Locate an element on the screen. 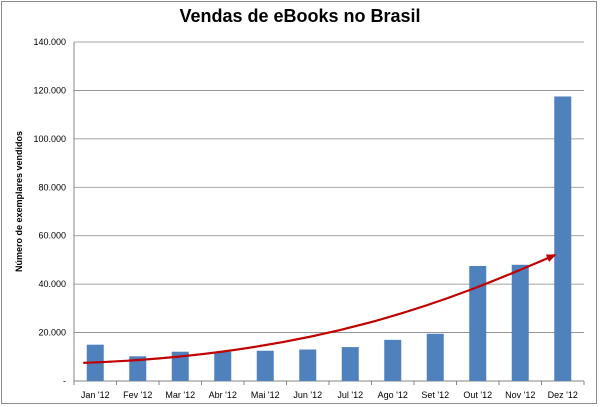 The height and width of the screenshot is (407, 600). x-tick-label: Jun '12 is located at coordinates (307, 395).